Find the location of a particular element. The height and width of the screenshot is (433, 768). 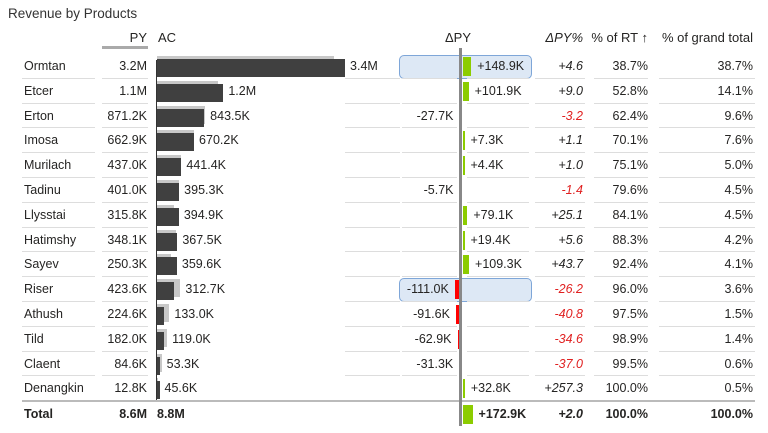

product-name: Erton is located at coordinates (39, 115).